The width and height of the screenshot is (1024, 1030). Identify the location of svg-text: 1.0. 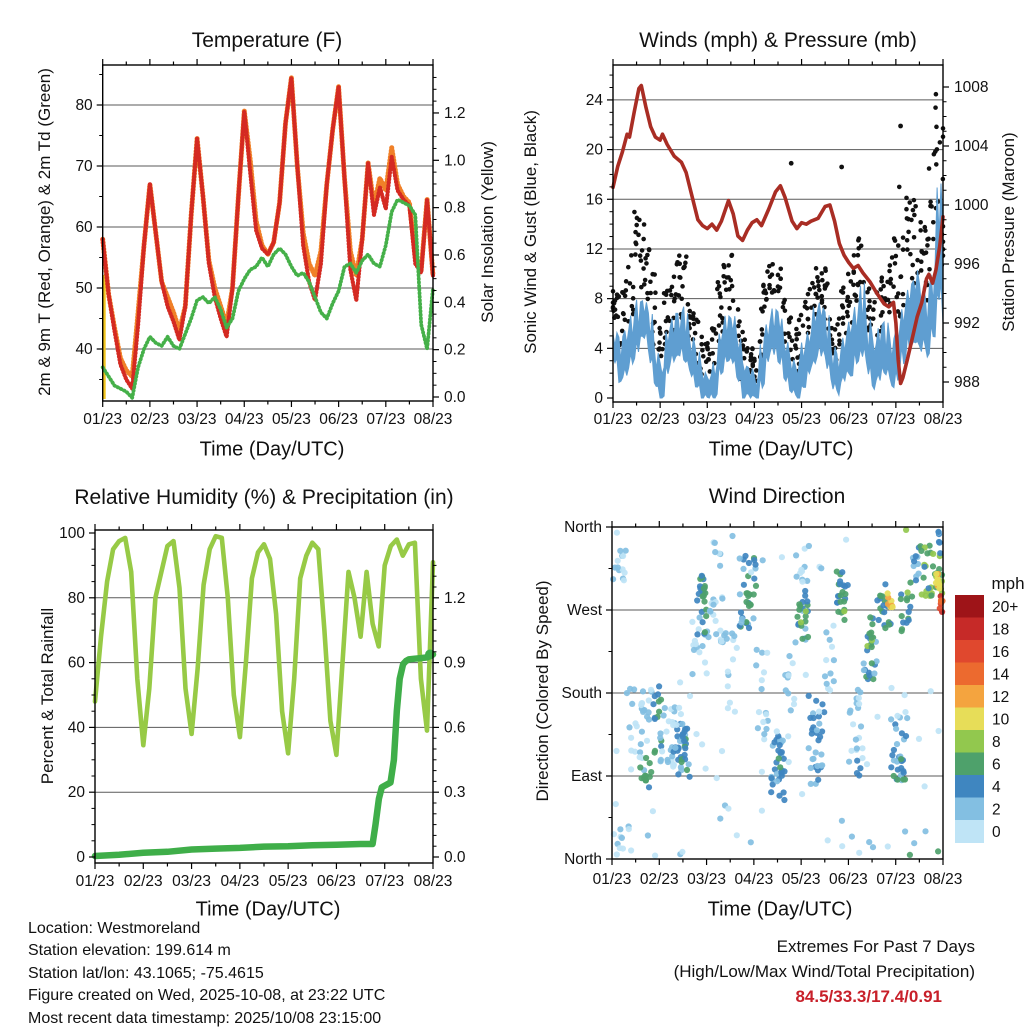
(455, 160).